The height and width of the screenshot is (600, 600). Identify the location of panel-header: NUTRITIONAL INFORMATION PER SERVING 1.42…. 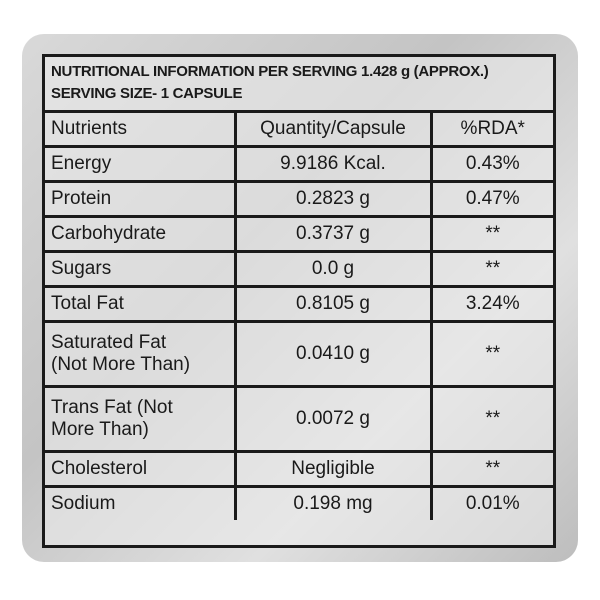
(299, 85).